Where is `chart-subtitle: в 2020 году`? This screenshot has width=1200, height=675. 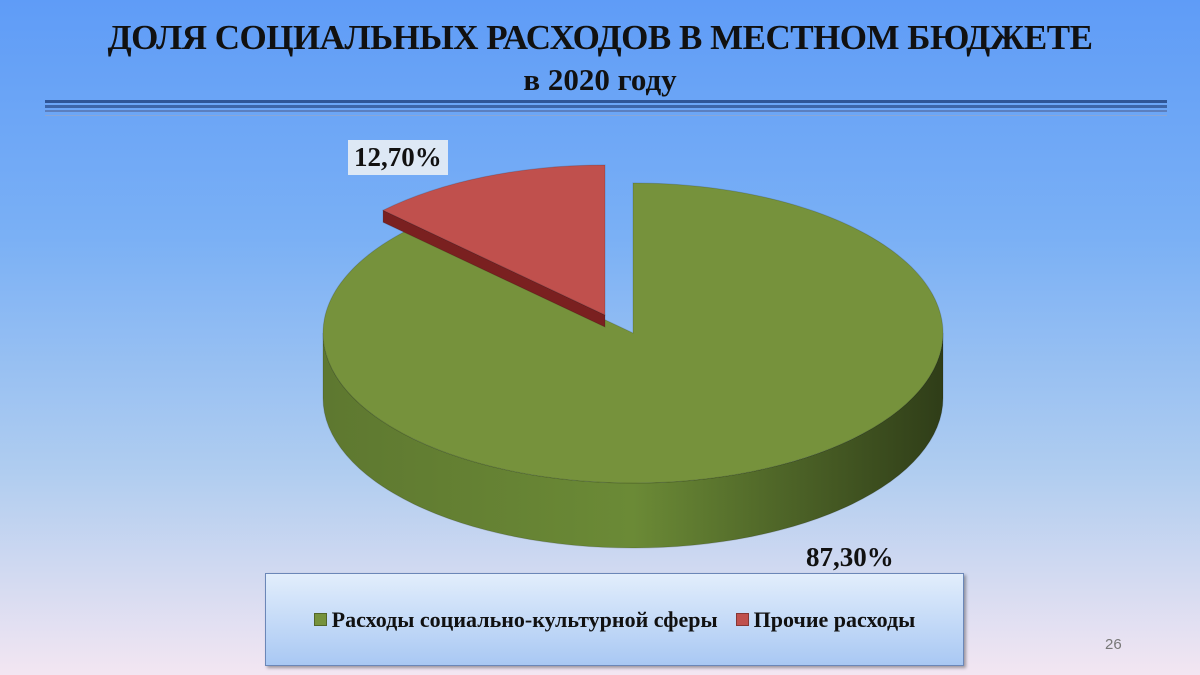
chart-subtitle: в 2020 году is located at coordinates (600, 79).